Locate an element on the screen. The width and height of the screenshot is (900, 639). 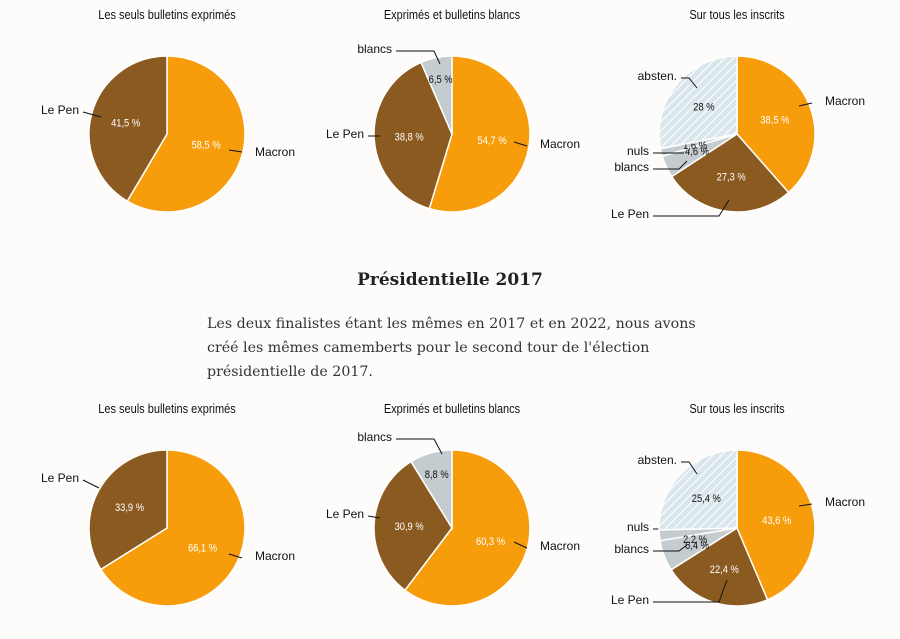
slice-value-label: 60,3 % is located at coordinates (490, 542).